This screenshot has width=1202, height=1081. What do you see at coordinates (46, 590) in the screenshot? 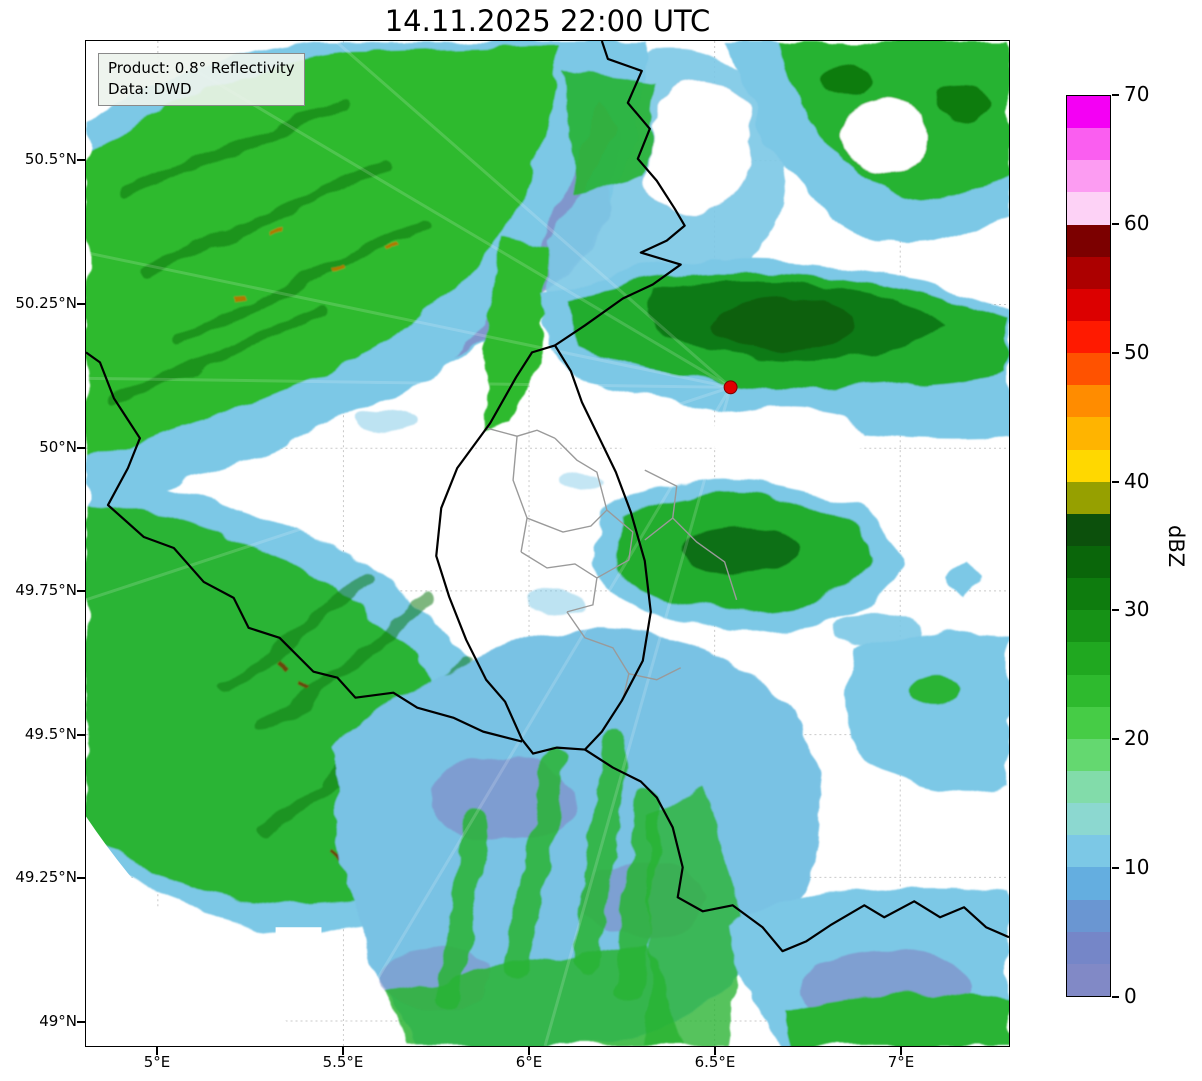
I see `y-axis-tick-label: 49.75°N` at bounding box center [46, 590].